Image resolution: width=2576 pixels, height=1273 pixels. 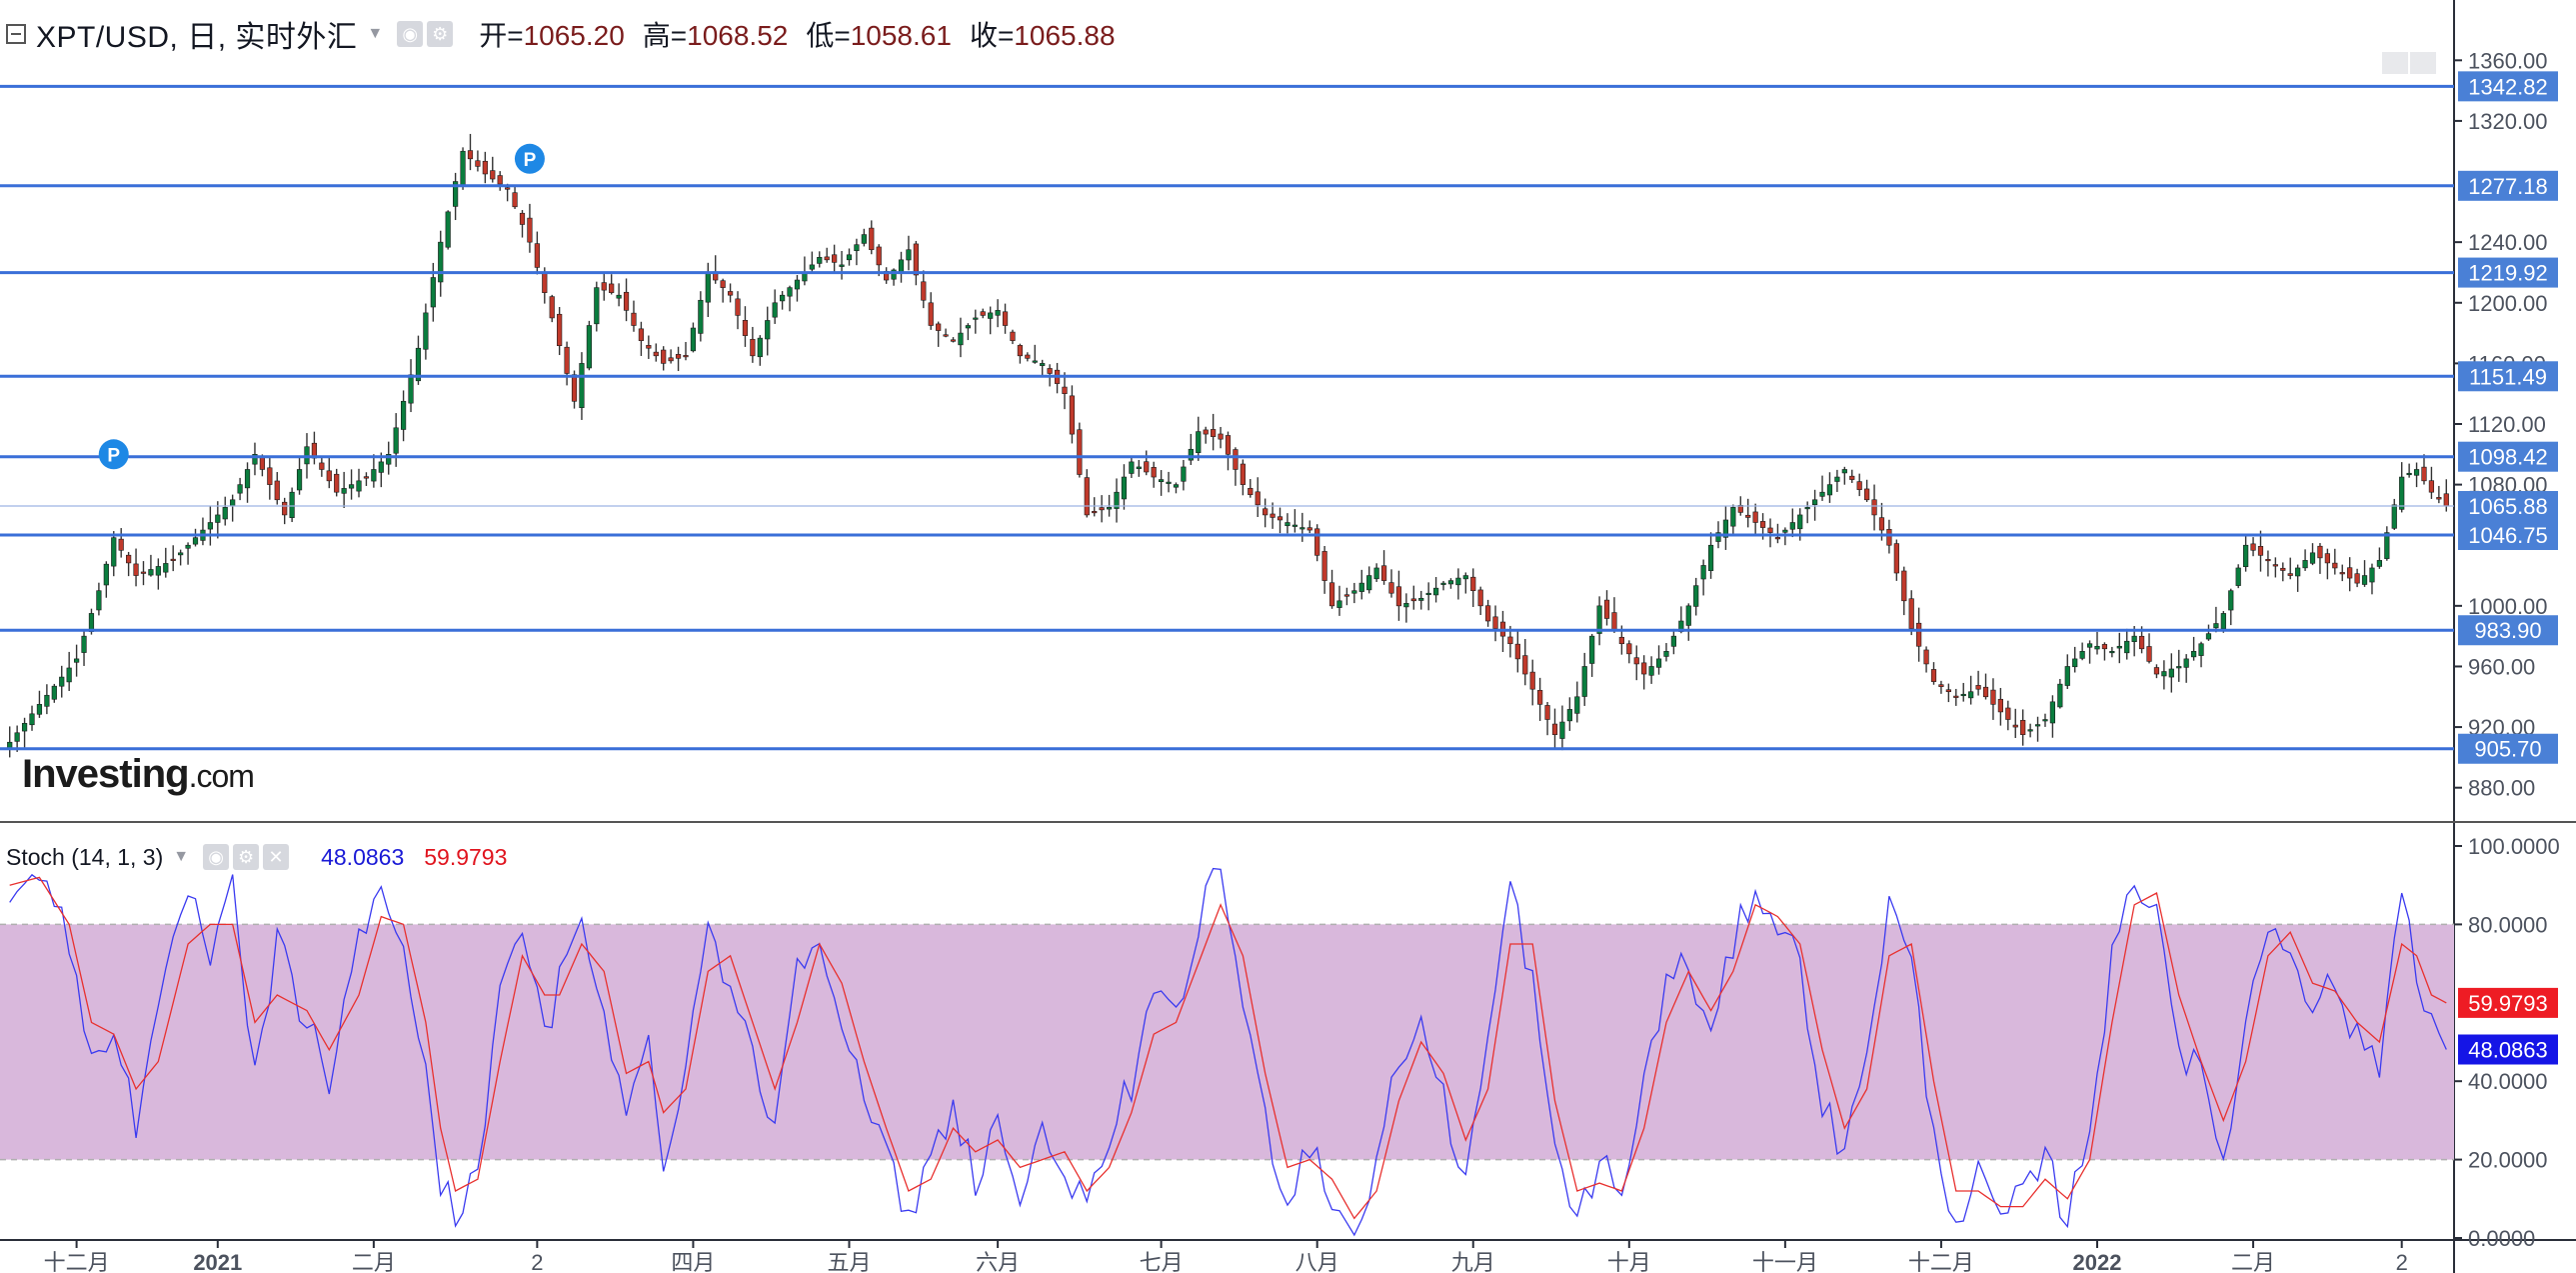 I want to click on stoch-legend: Stoch (14, 1, 3) ▼ ◉ ⚙ ✕ 48.0863 59.9793, so click(x=256, y=857).